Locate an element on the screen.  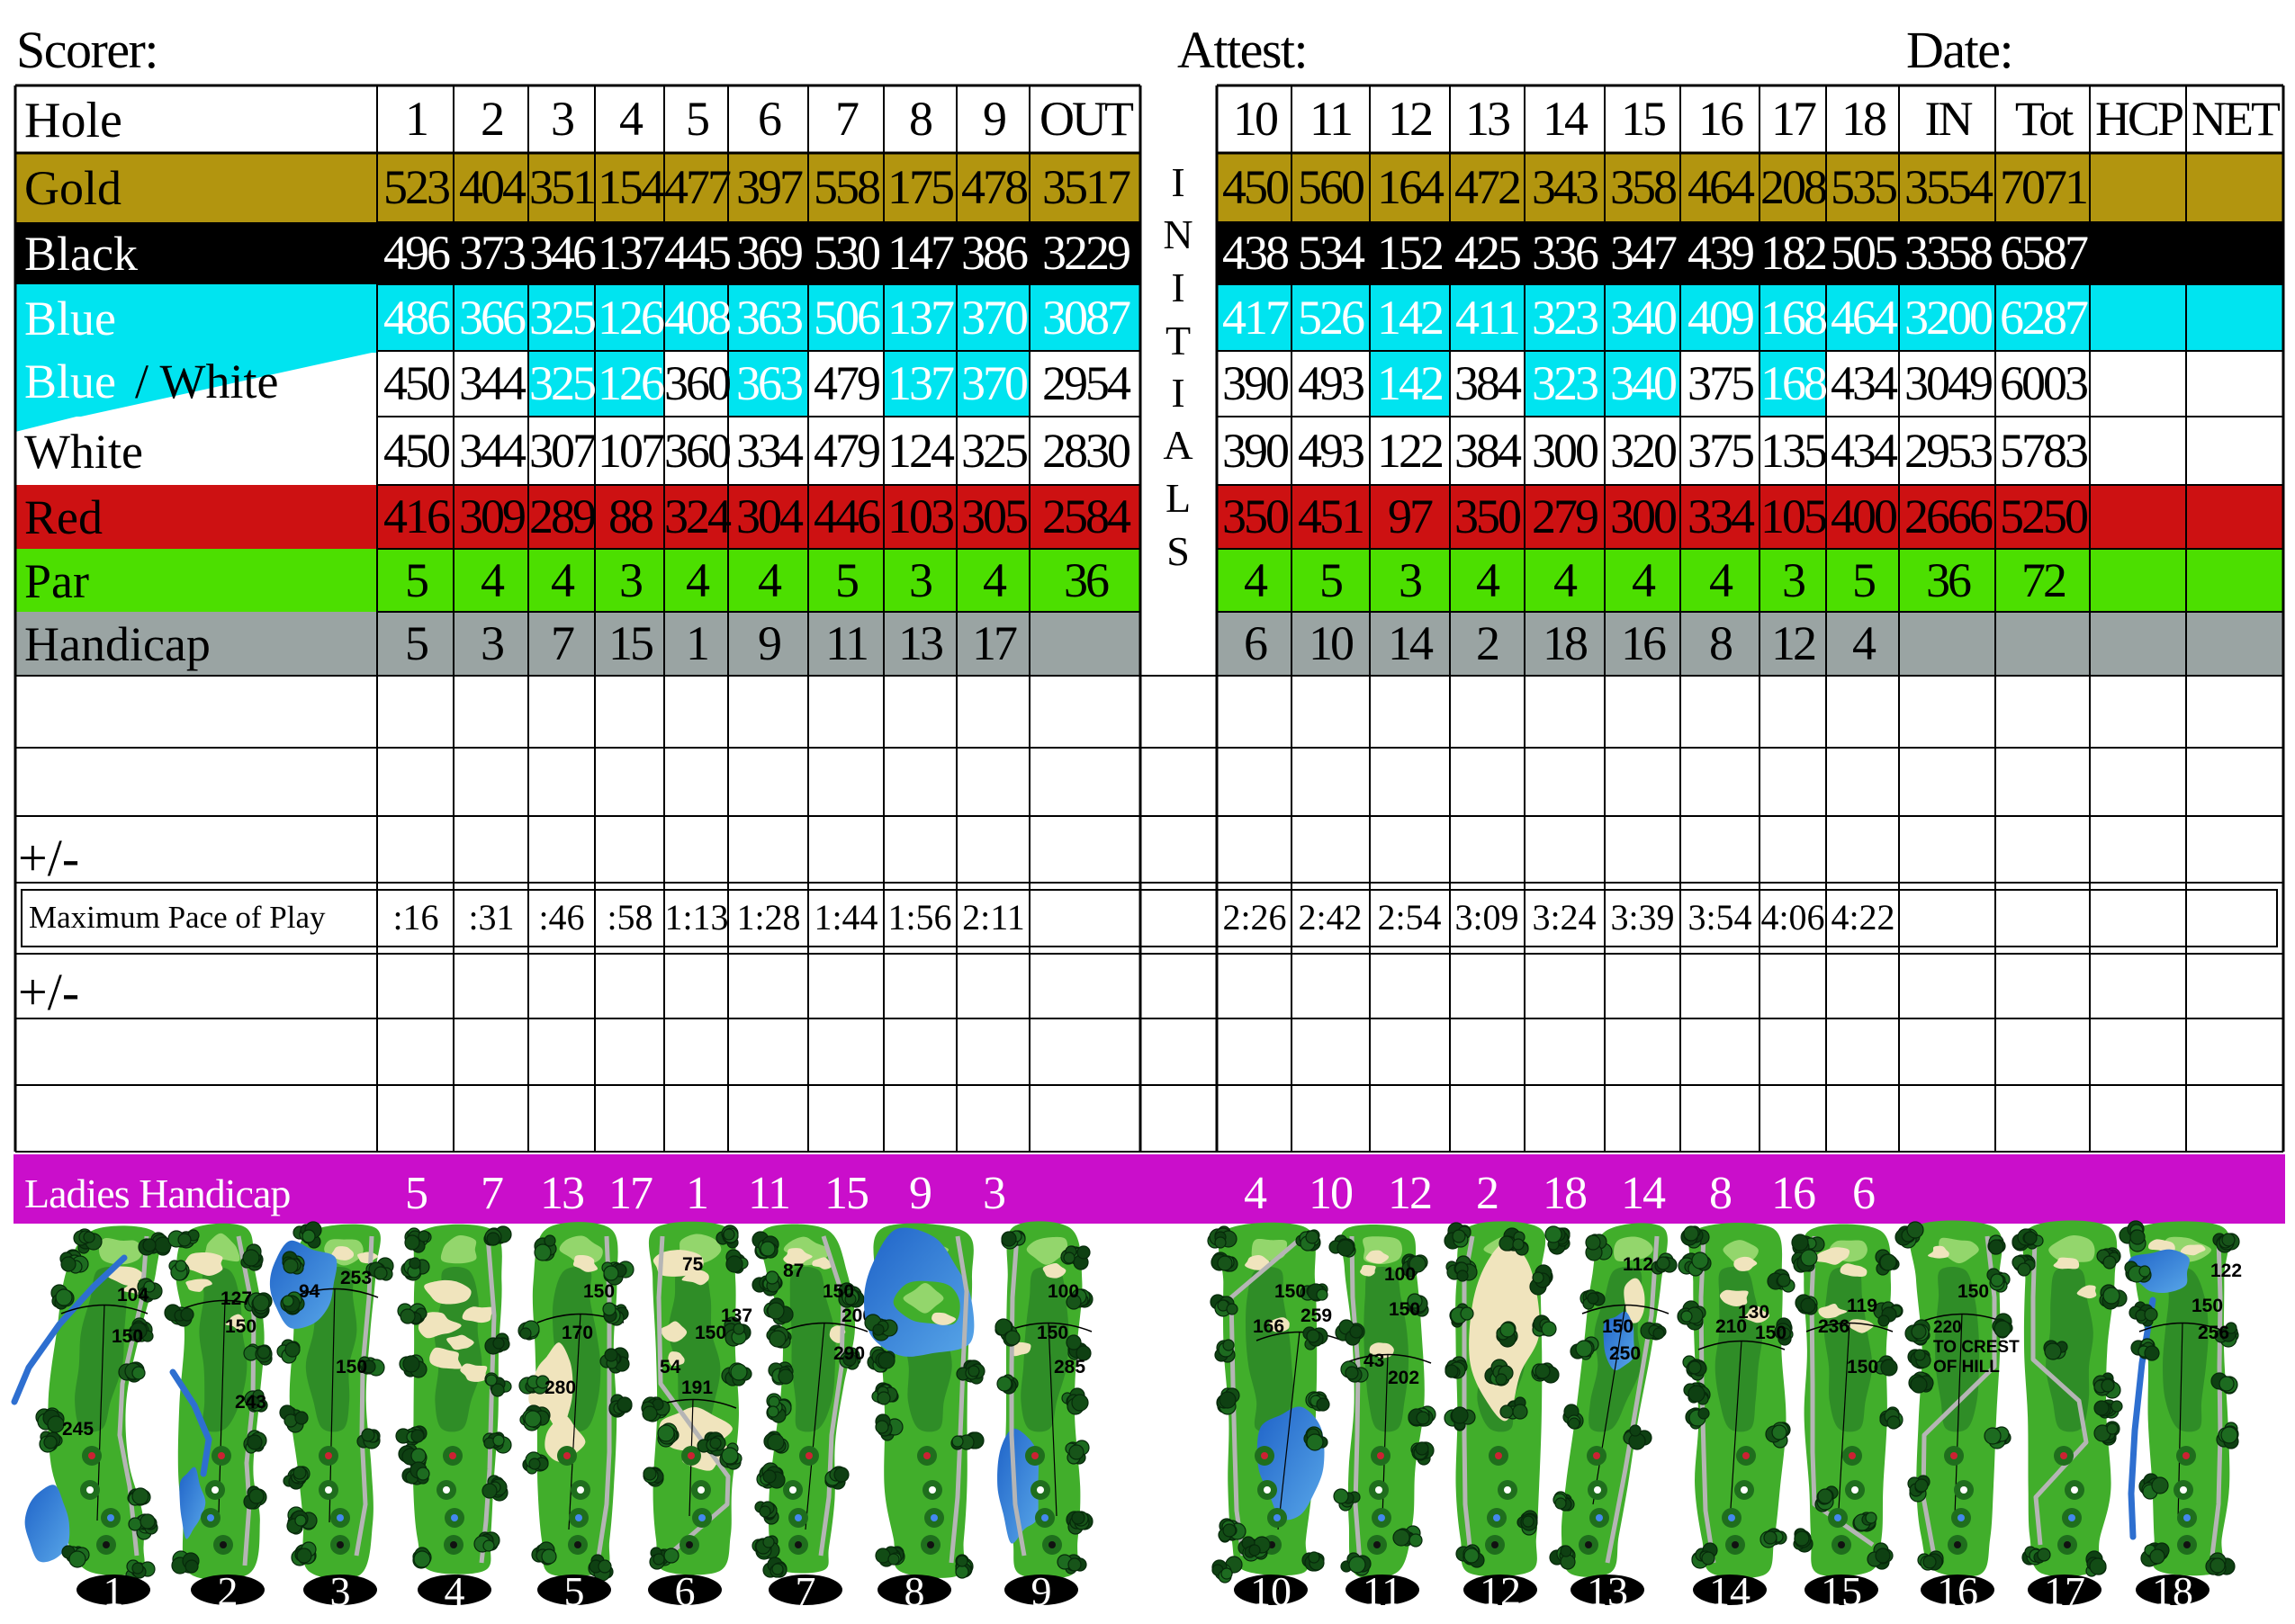
svg-text: 103 is located at coordinates (920, 516).